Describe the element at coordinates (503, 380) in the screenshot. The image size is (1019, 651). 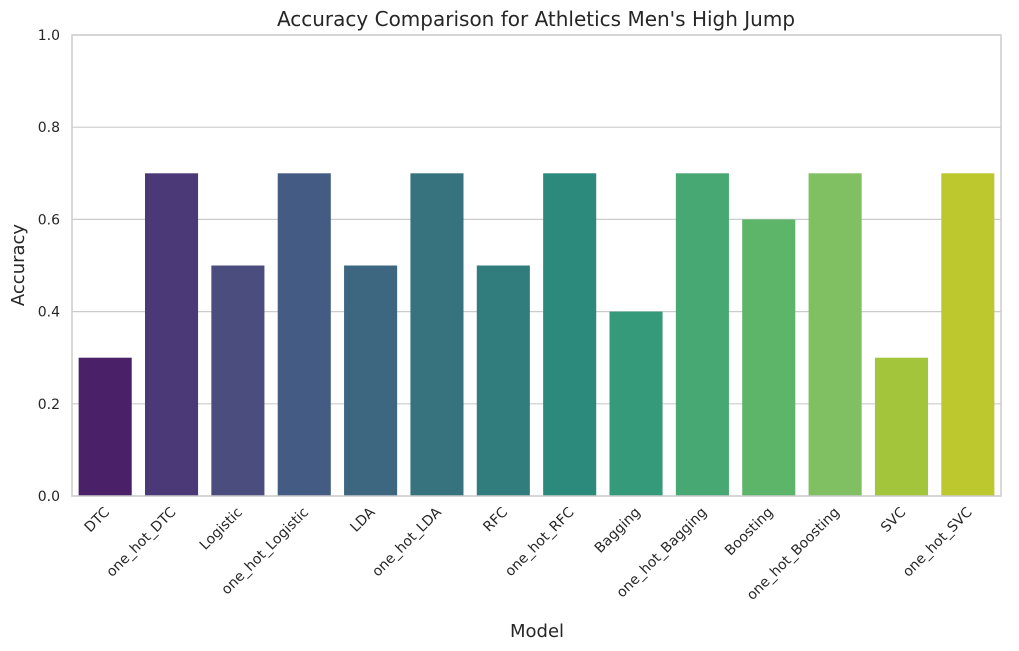
I see `bar-rfc` at that location.